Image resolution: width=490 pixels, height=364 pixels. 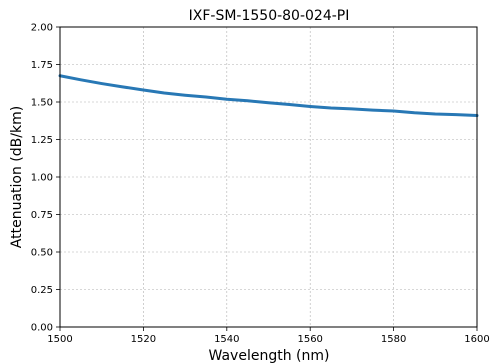 I want to click on y-tick-label: 0.25, so click(x=42, y=290).